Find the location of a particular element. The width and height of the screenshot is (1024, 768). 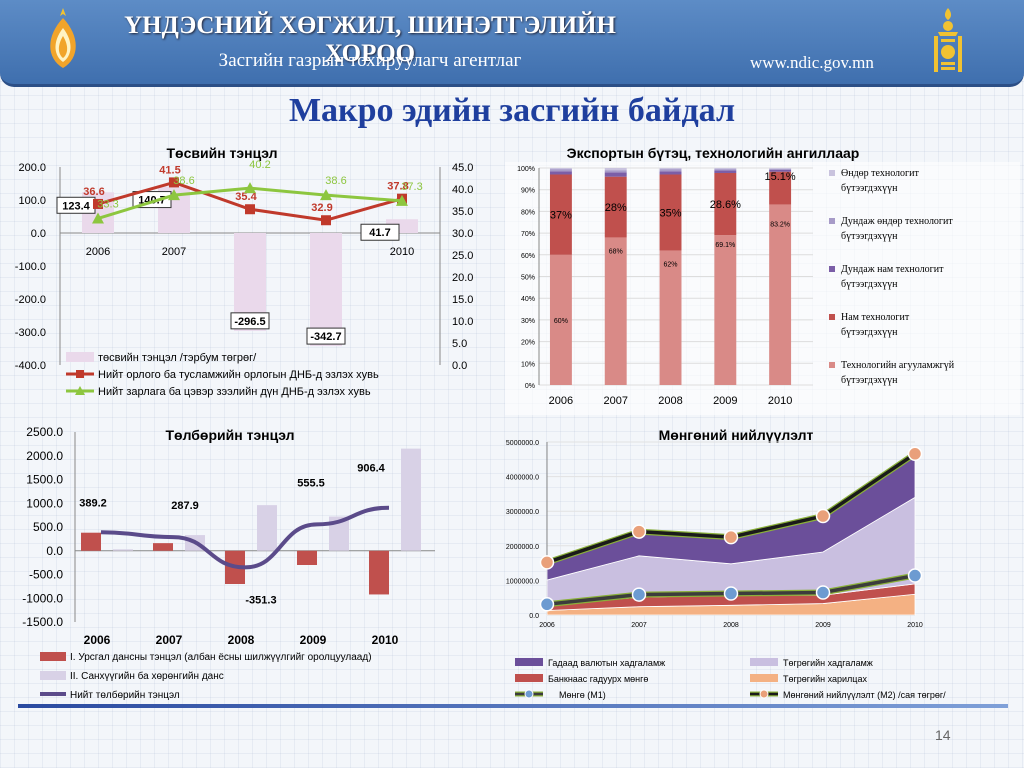

website-url: www.ndic.gov.mn is located at coordinates (812, 62).